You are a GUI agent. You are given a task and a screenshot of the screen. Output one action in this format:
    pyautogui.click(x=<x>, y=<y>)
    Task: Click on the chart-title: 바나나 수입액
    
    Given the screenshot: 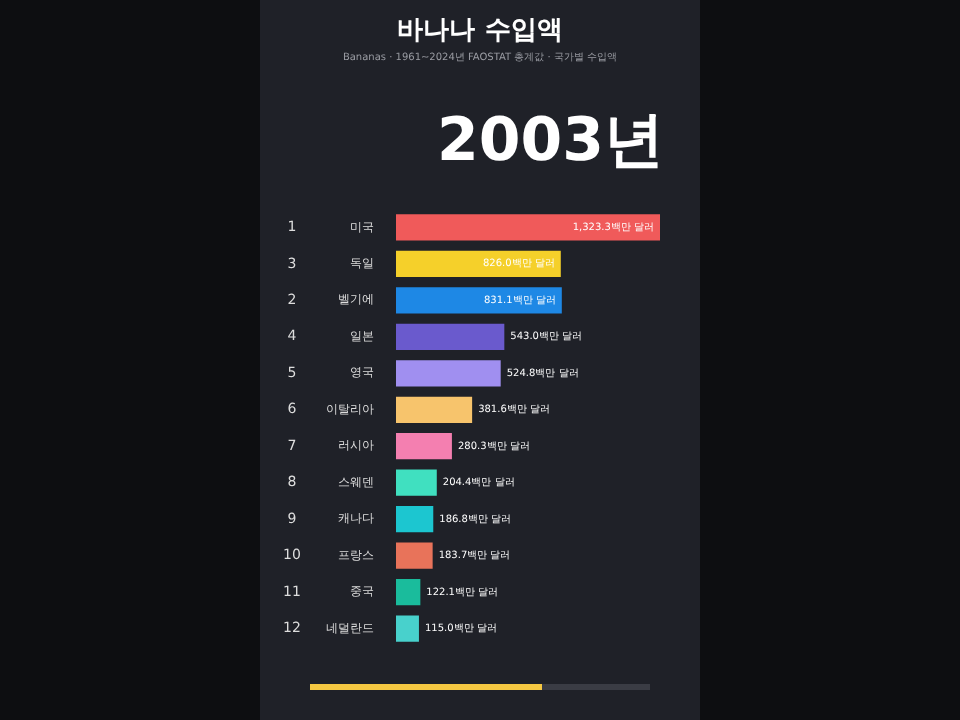 What is the action you would take?
    pyautogui.click(x=480, y=31)
    